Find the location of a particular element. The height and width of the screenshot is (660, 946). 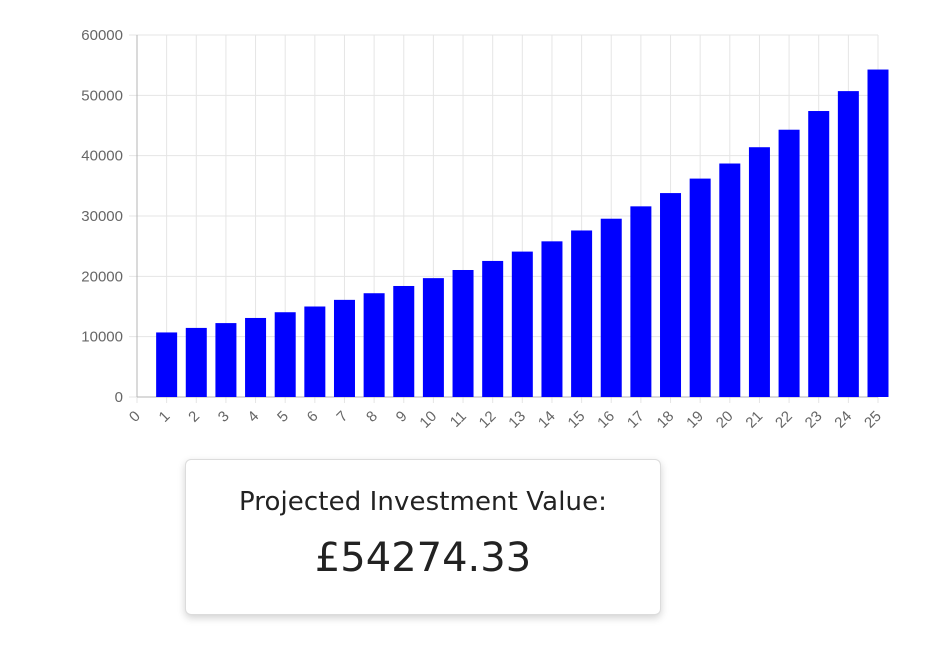

y-tick-label: 50000 is located at coordinates (102, 95).